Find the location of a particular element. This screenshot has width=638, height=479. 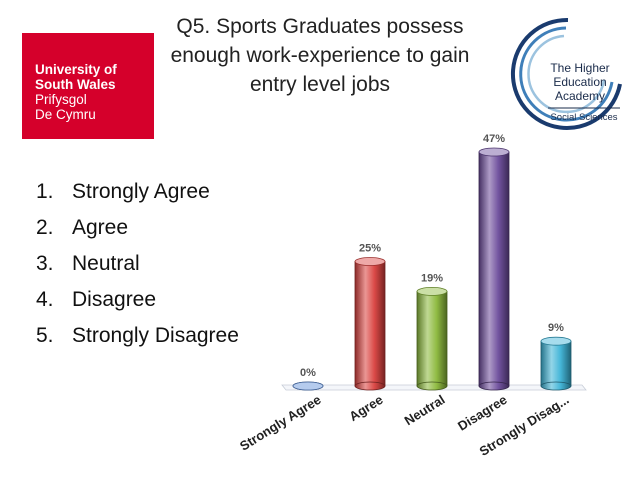

answer-number: 4. is located at coordinates (45, 299).